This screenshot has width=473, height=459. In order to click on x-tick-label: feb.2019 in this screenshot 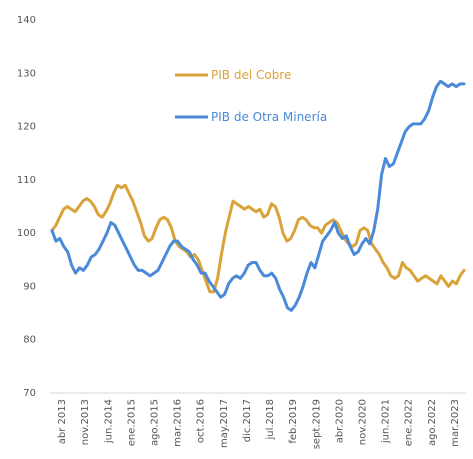, I will do `click(293, 421)`.